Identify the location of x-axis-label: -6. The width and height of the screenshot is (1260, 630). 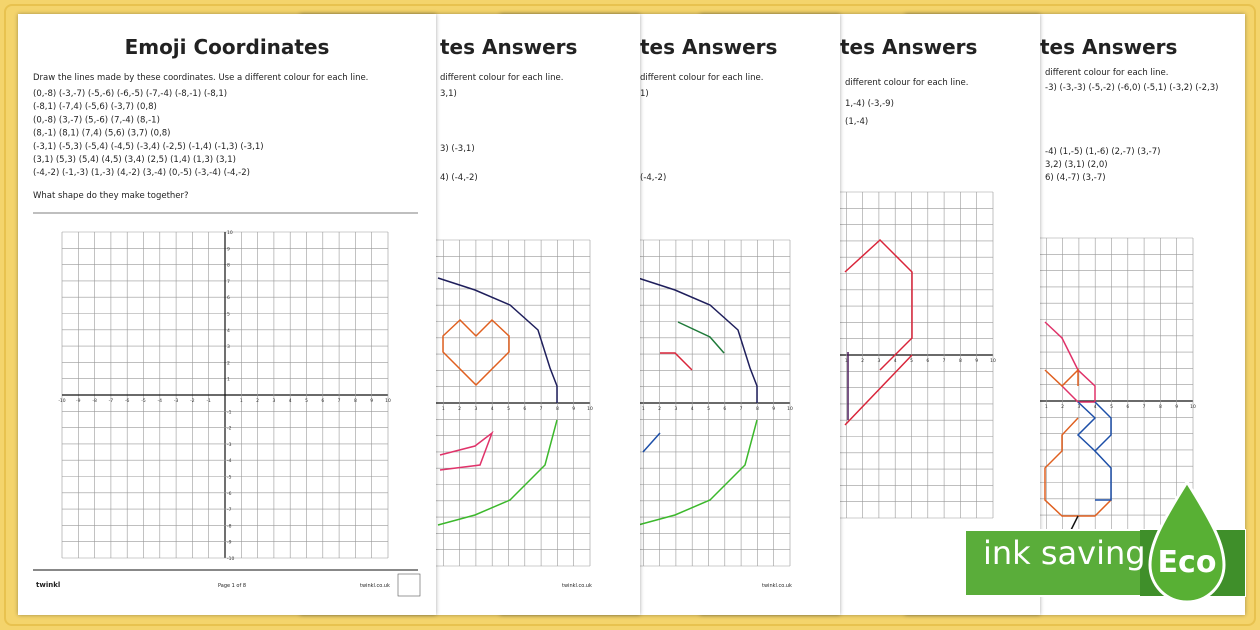
(127, 401).